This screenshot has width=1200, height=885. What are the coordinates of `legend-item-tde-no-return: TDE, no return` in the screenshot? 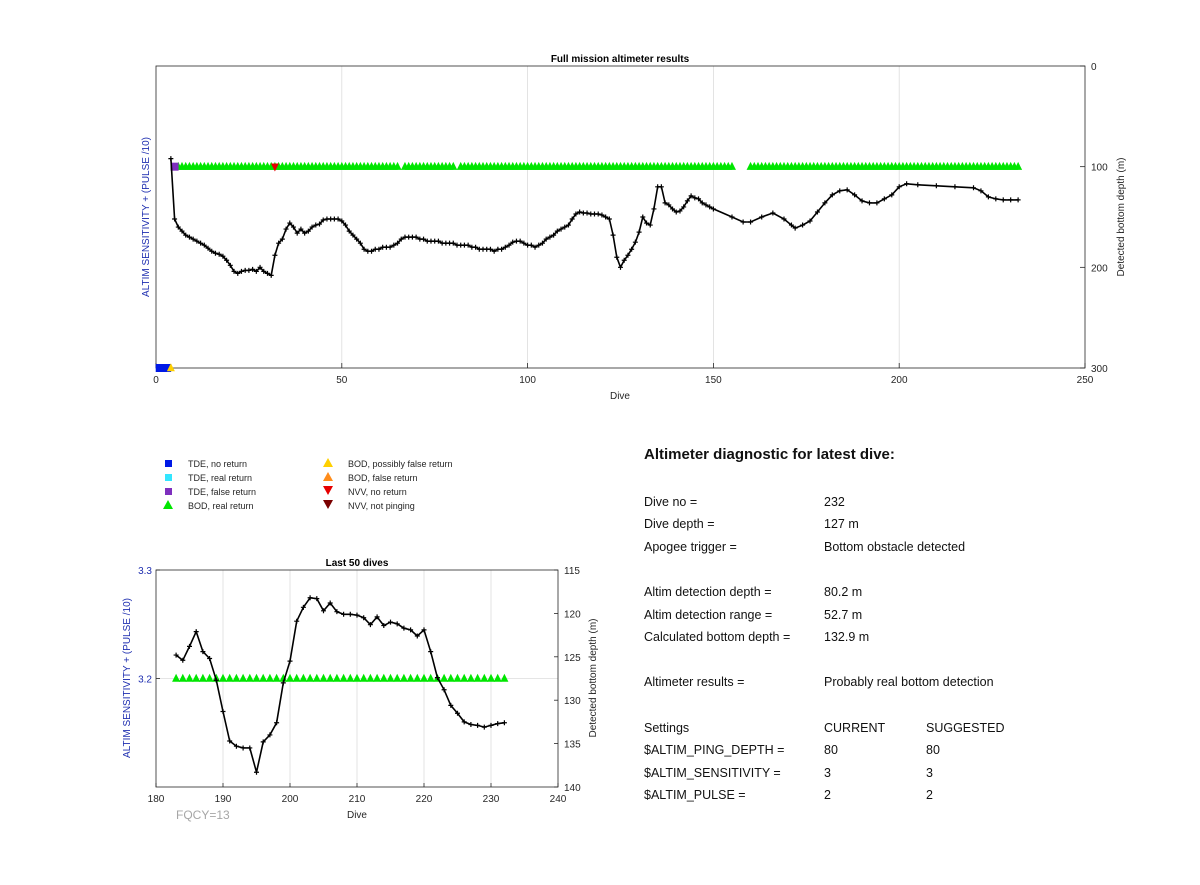 It's located at (203, 464).